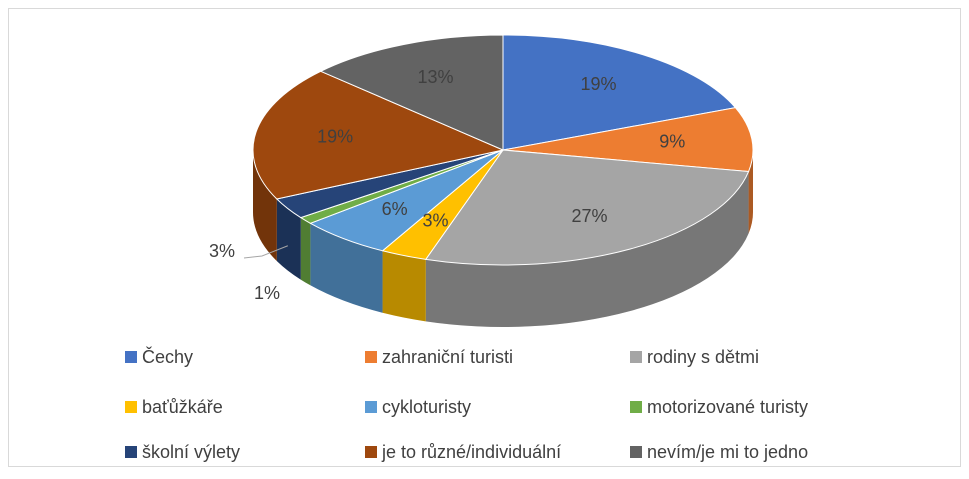 This screenshot has height=479, width=969. Describe the element at coordinates (265, 252) in the screenshot. I see `leader-line` at that location.